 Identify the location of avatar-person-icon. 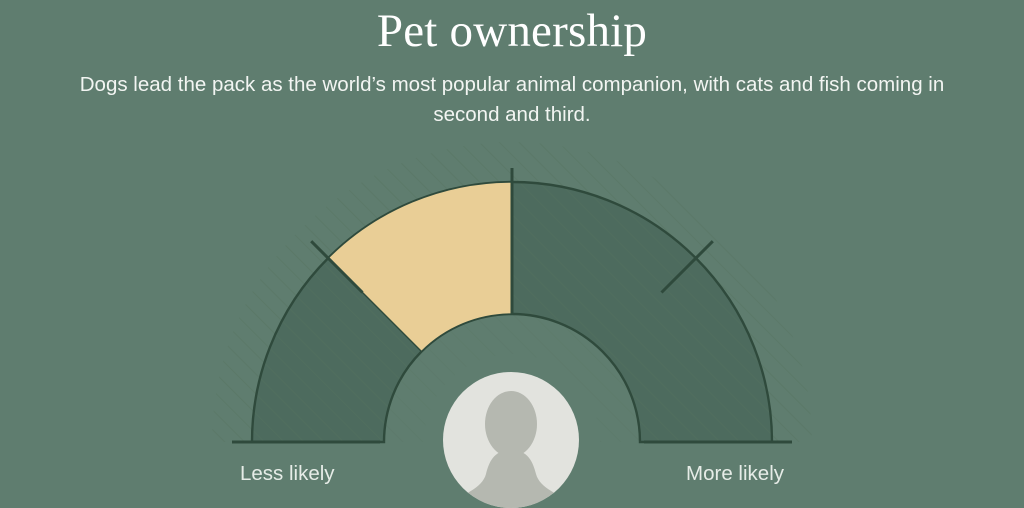
(511, 449).